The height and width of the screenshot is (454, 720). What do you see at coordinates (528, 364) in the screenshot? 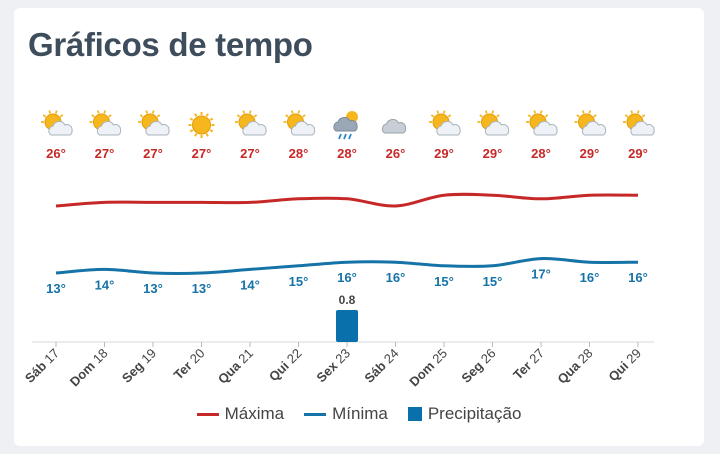
I see `x-tick-label: Ter 27` at bounding box center [528, 364].